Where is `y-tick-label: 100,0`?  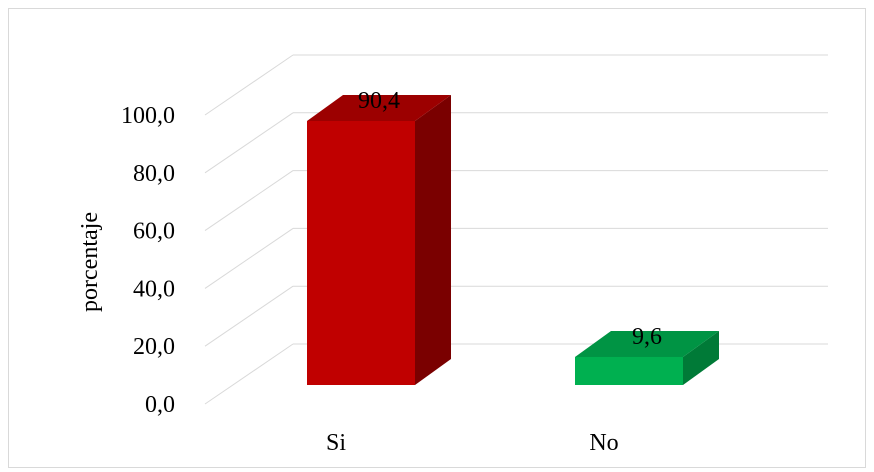 y-tick-label: 100,0 is located at coordinates (148, 116).